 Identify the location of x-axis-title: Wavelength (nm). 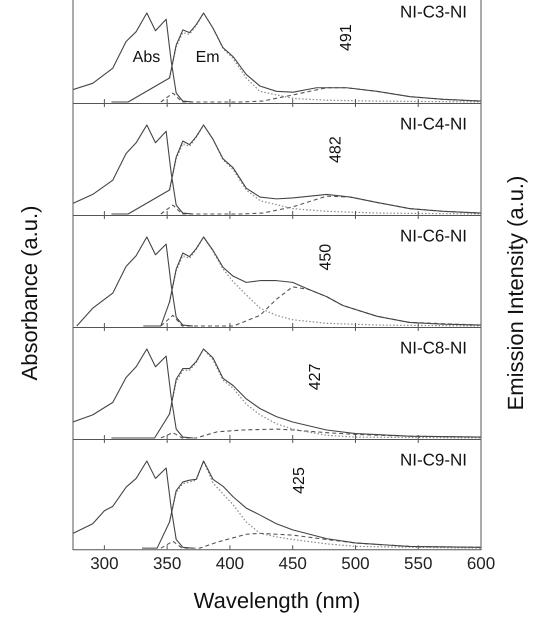
(277, 600).